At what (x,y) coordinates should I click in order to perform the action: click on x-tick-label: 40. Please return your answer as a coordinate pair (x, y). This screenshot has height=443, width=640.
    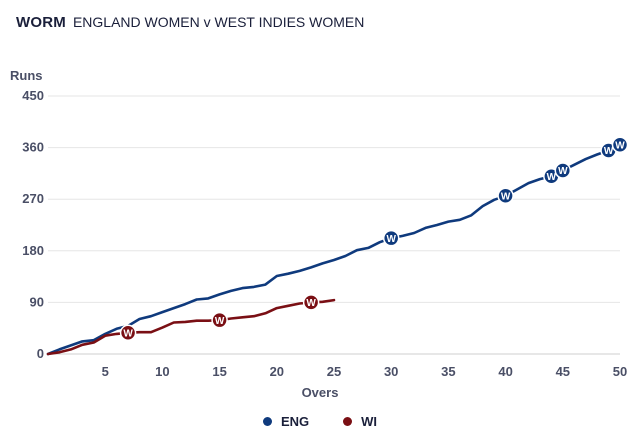
    Looking at the image, I should click on (505, 371).